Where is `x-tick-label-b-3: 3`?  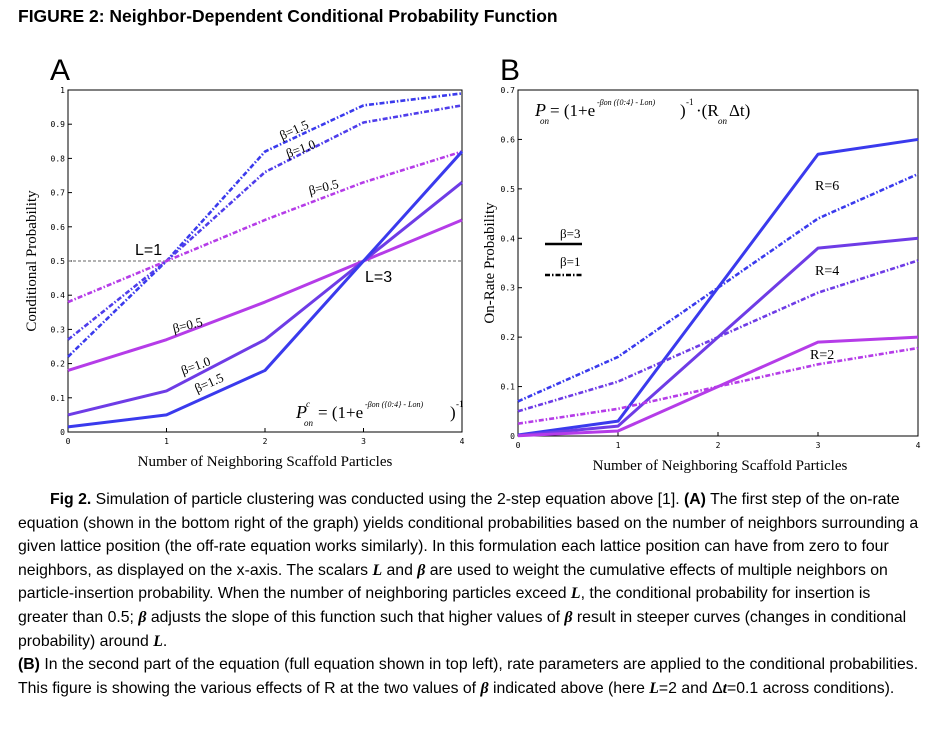 x-tick-label-b-3: 3 is located at coordinates (818, 445).